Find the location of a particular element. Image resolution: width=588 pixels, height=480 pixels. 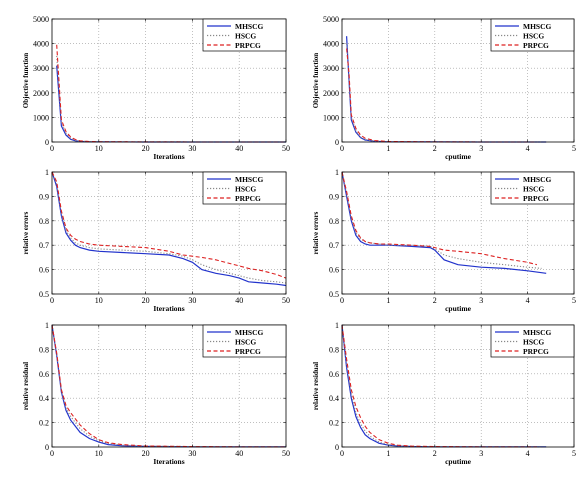

y-tick-label: 4000 is located at coordinates (331, 44).